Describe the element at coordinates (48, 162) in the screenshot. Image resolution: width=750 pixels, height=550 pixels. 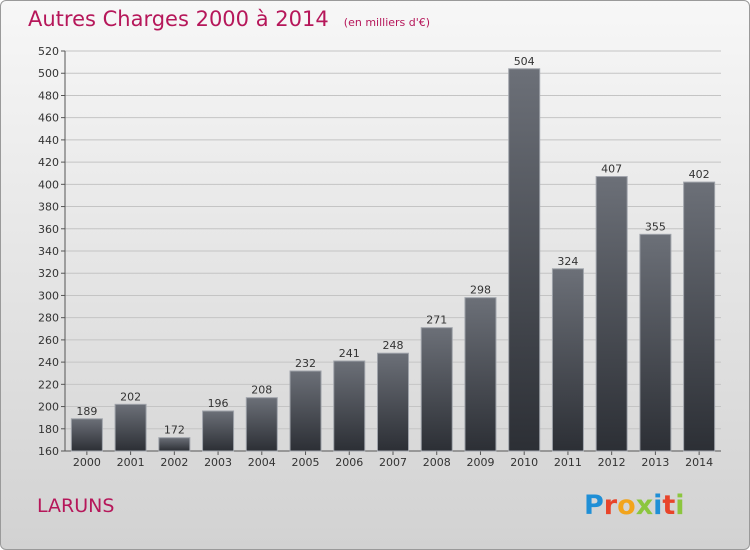
I see `y-tick-label: 420` at that location.